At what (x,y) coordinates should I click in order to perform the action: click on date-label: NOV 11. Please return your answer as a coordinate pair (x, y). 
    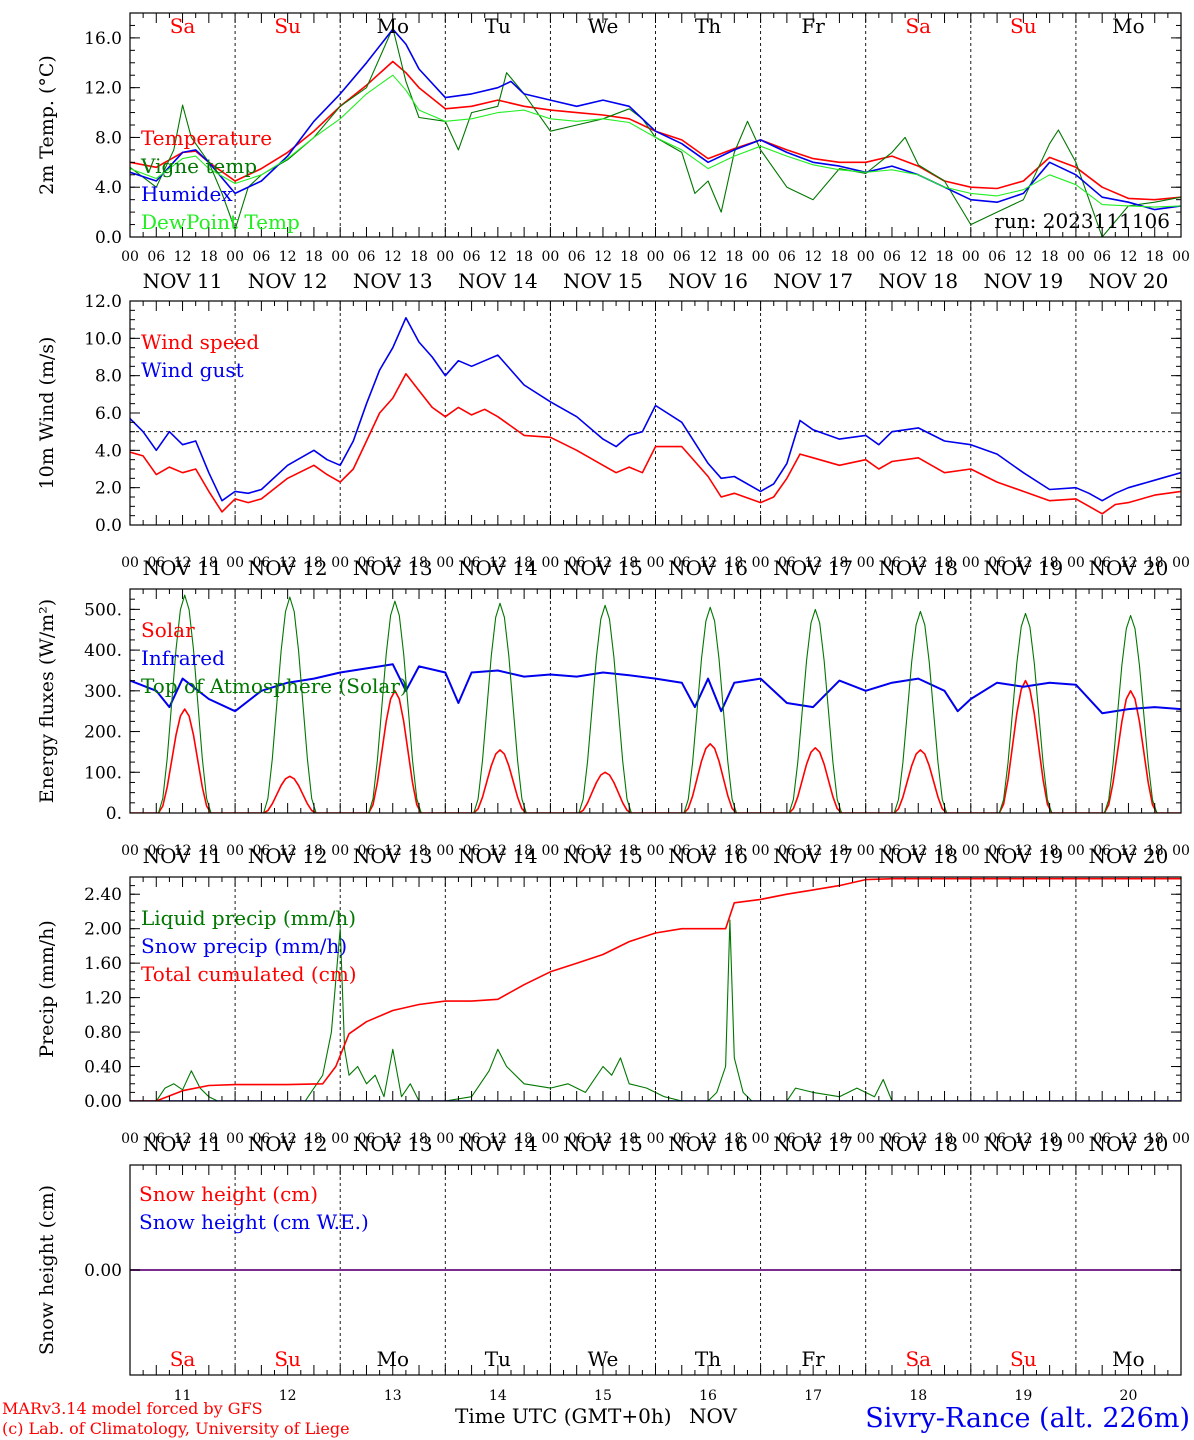
    Looking at the image, I should click on (183, 1144).